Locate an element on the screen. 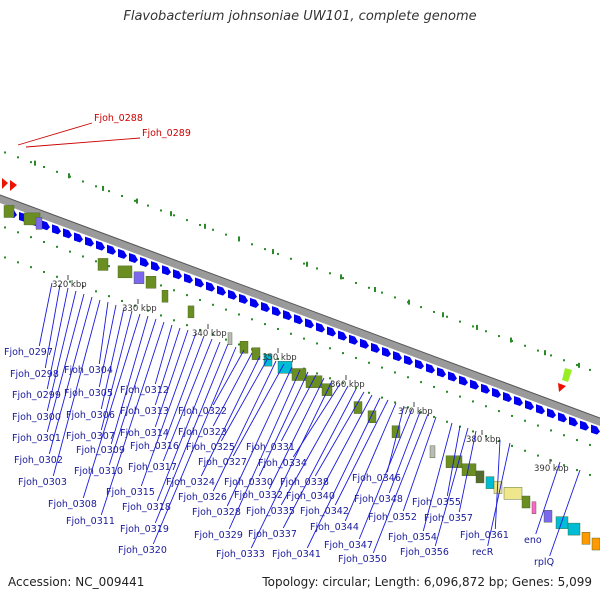 The width and height of the screenshot is (600, 600). accession-text: Accession: NC_009441 is located at coordinates (76, 582).